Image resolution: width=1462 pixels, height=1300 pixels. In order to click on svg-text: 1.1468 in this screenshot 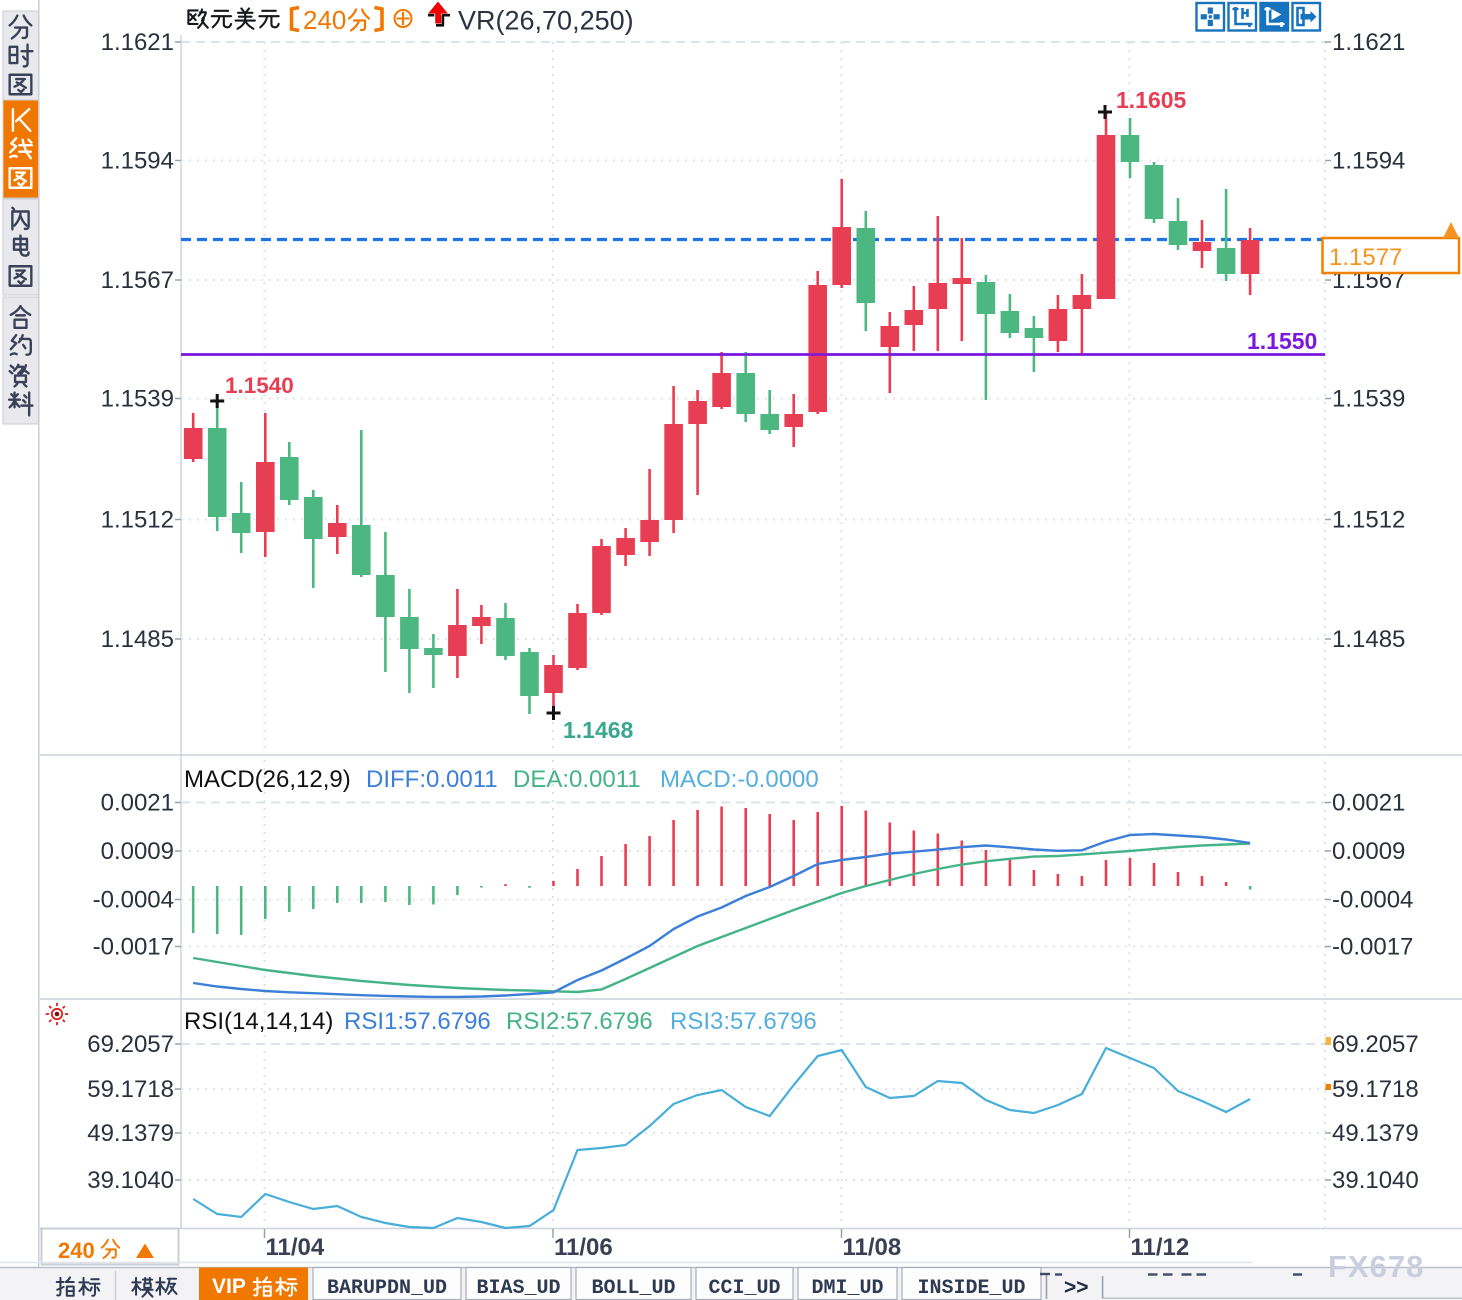, I will do `click(598, 730)`.